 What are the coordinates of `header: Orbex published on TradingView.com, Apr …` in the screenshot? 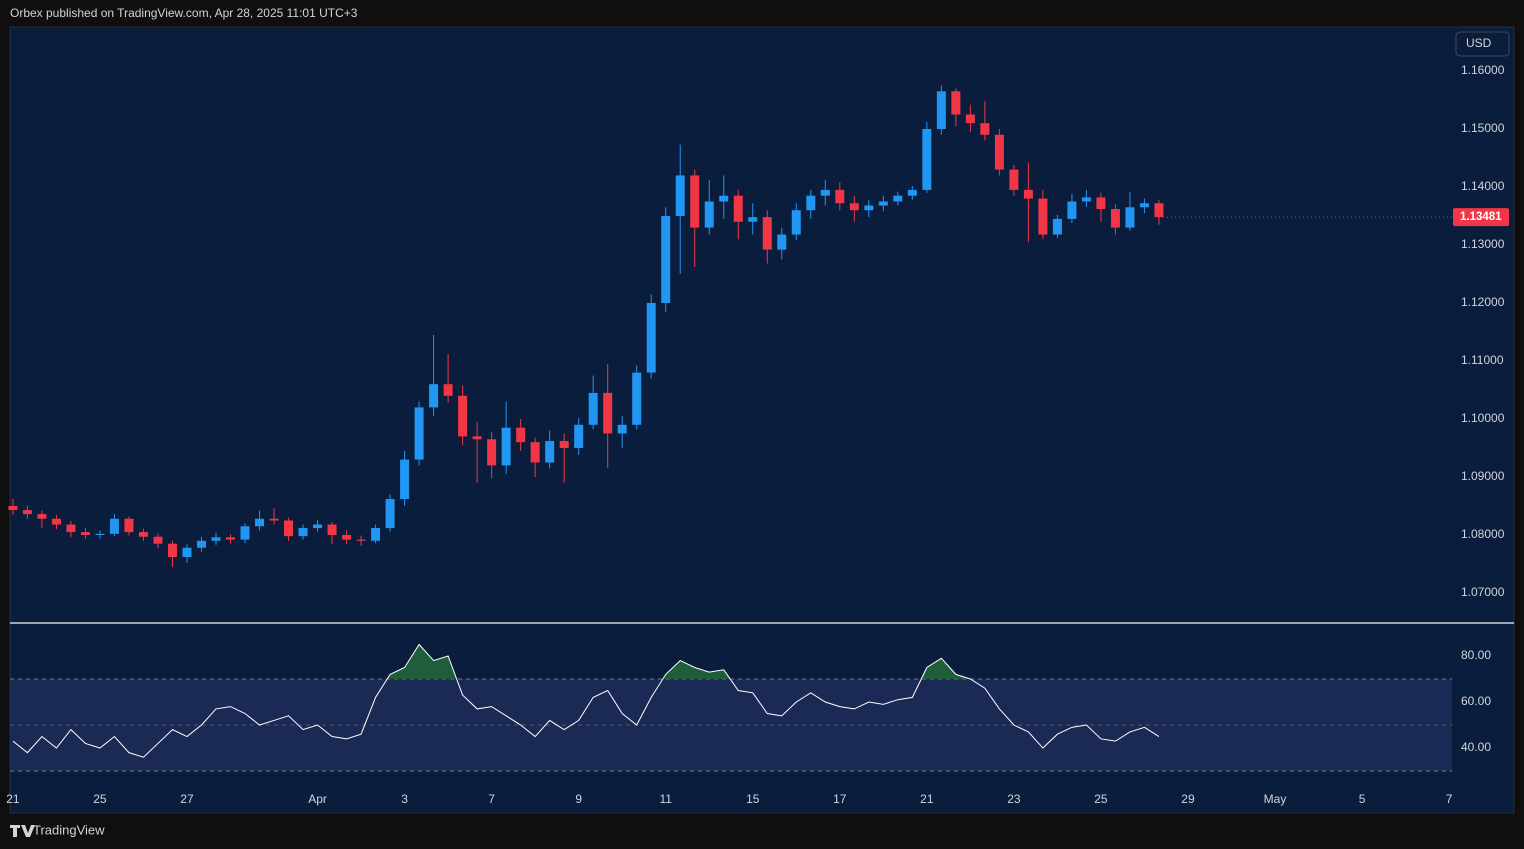 It's located at (184, 13).